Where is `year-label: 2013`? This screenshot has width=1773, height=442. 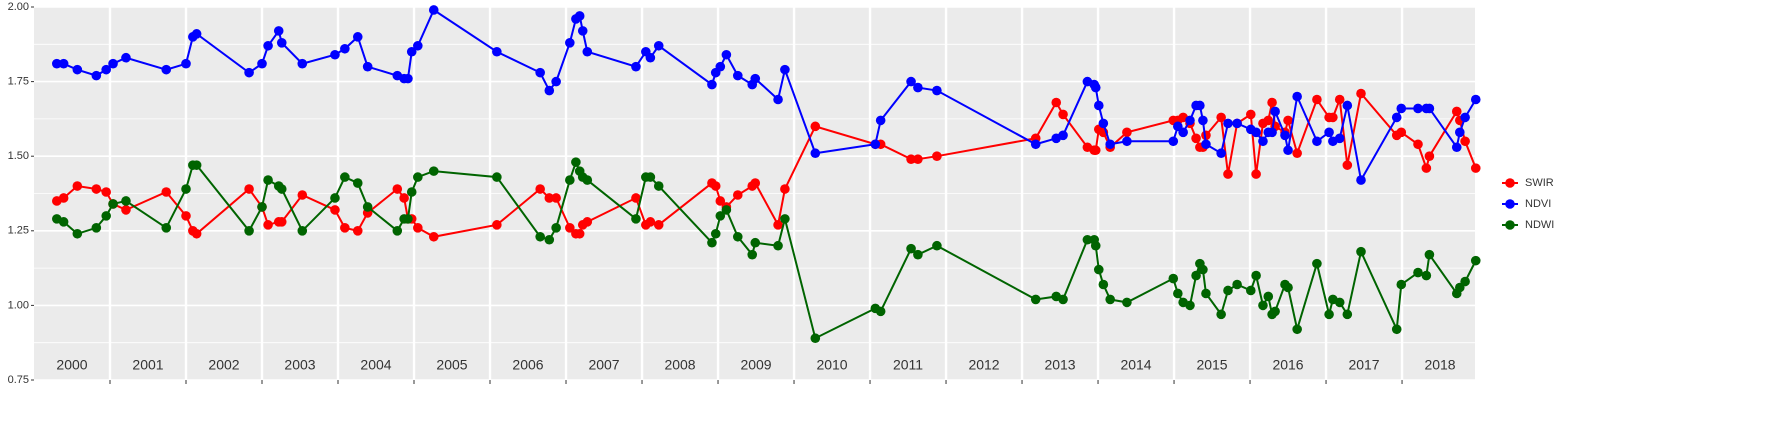
year-label: 2013 is located at coordinates (1059, 365).